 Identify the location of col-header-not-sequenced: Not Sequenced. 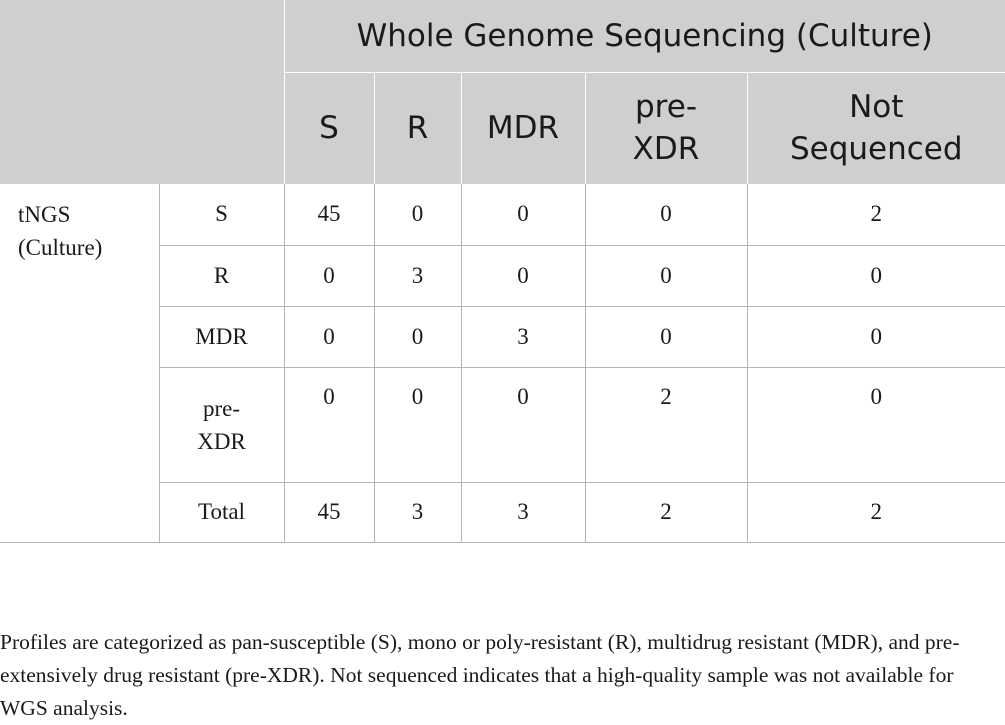
(875, 128).